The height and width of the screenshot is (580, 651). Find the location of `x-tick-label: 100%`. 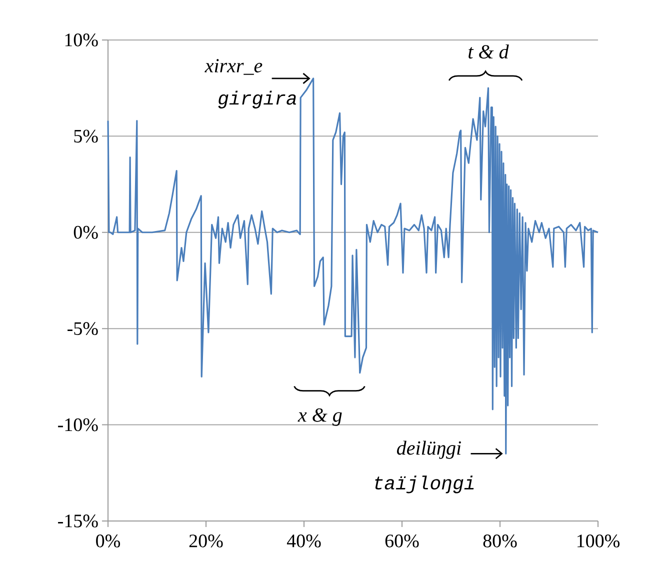

x-tick-label: 100% is located at coordinates (599, 541).